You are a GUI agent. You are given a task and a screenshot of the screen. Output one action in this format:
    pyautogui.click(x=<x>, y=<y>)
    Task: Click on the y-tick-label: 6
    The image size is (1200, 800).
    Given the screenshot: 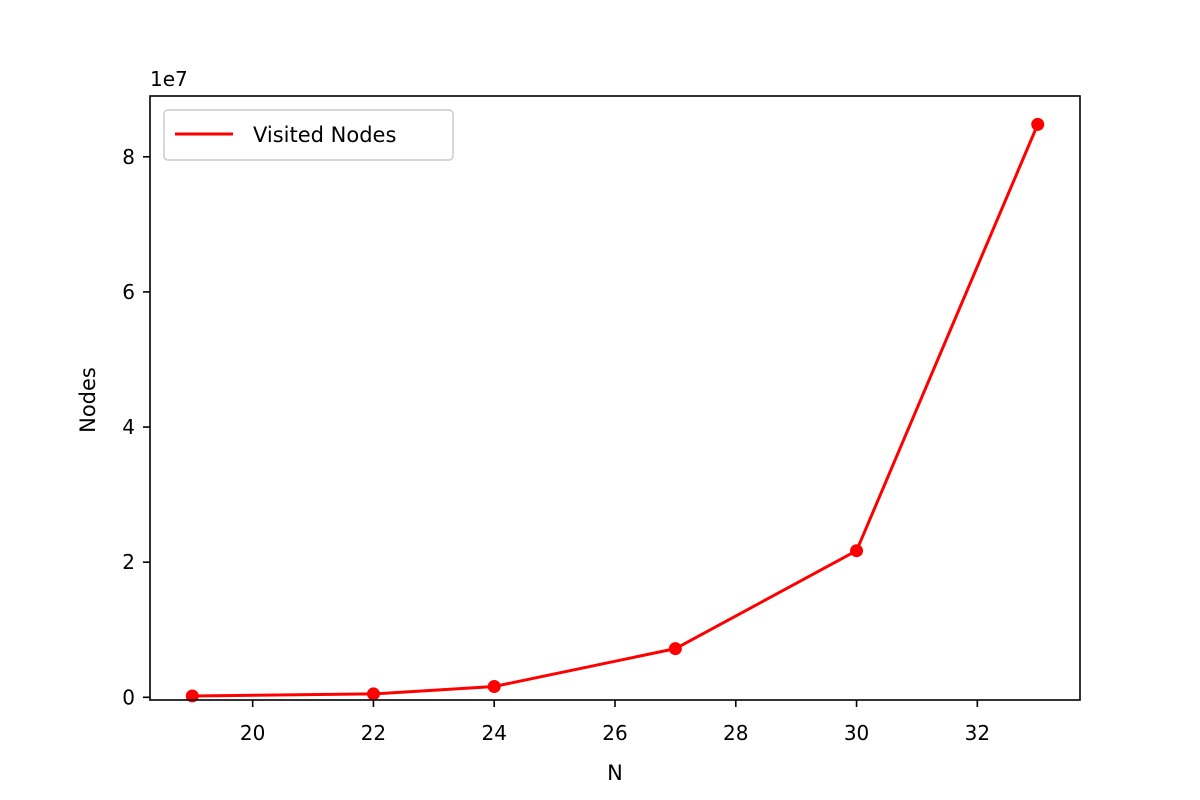 What is the action you would take?
    pyautogui.click(x=128, y=292)
    